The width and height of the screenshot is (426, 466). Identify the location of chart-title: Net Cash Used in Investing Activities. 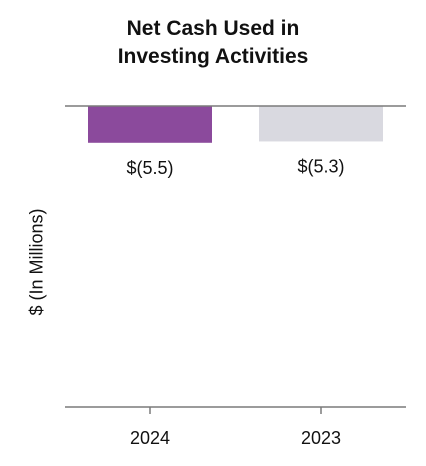
(213, 43).